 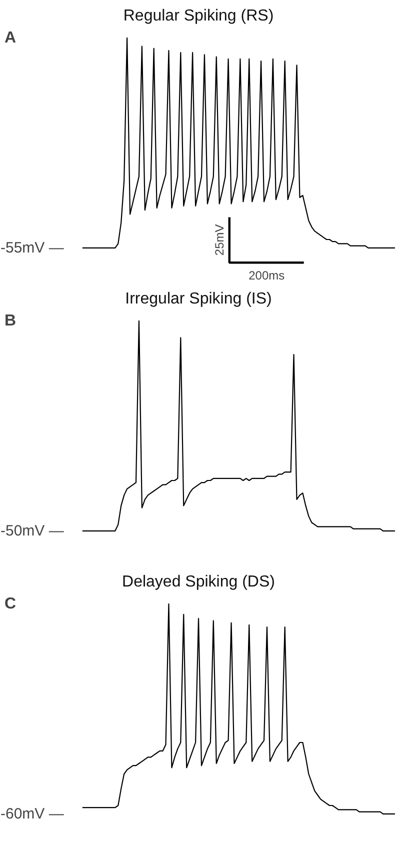 I want to click on chart-title: Delayed Spiking (DS), so click(x=198, y=582).